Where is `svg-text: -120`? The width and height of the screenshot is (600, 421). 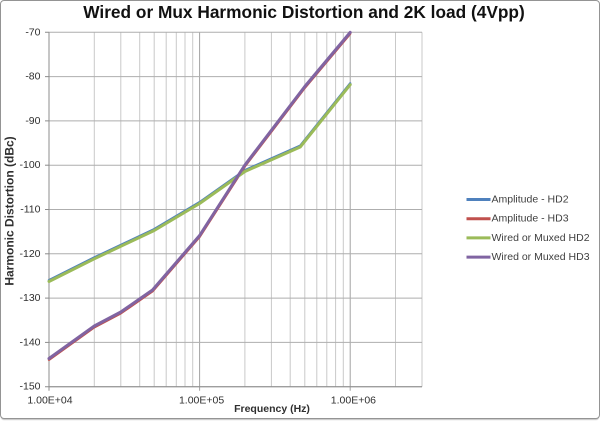 svg-text: -120 is located at coordinates (29, 254).